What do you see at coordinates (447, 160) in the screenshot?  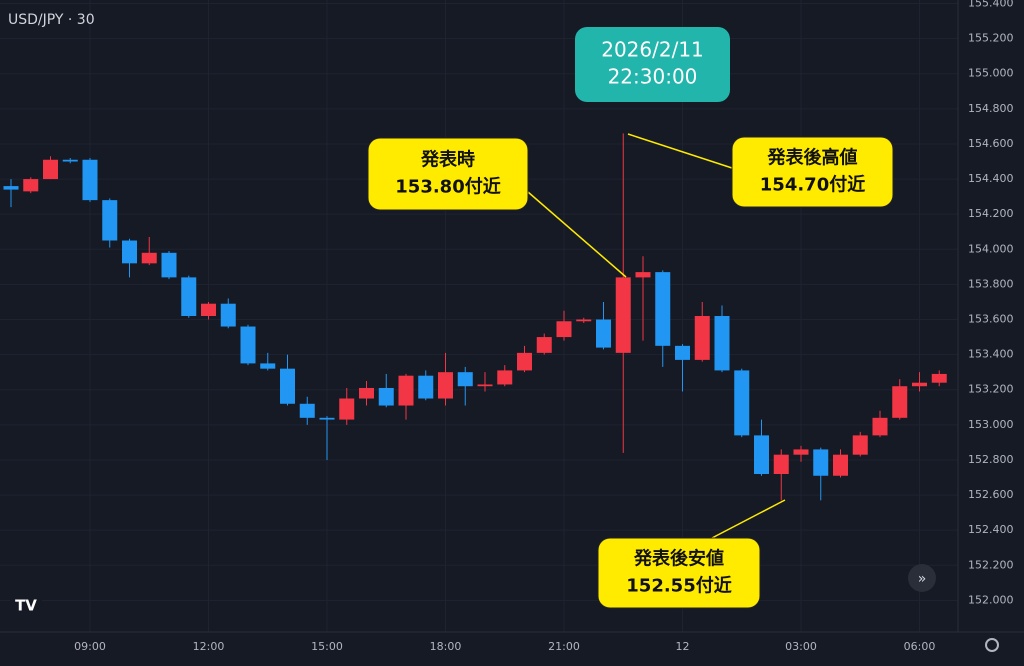 I see `callout-text: 発表時` at bounding box center [447, 160].